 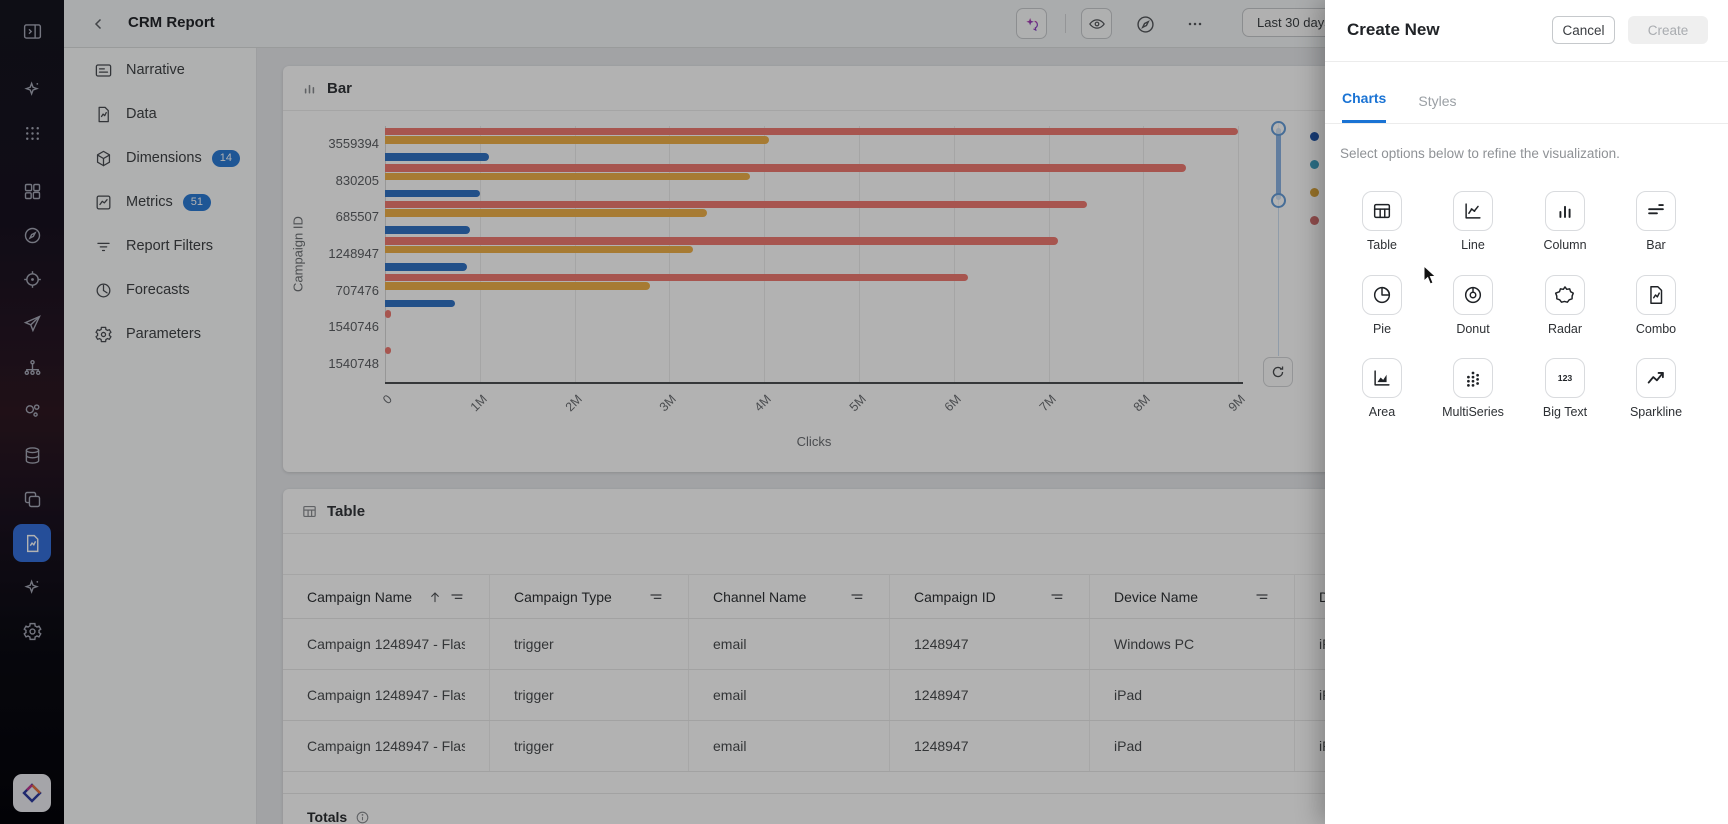 What do you see at coordinates (99, 24) in the screenshot?
I see `back-icon` at bounding box center [99, 24].